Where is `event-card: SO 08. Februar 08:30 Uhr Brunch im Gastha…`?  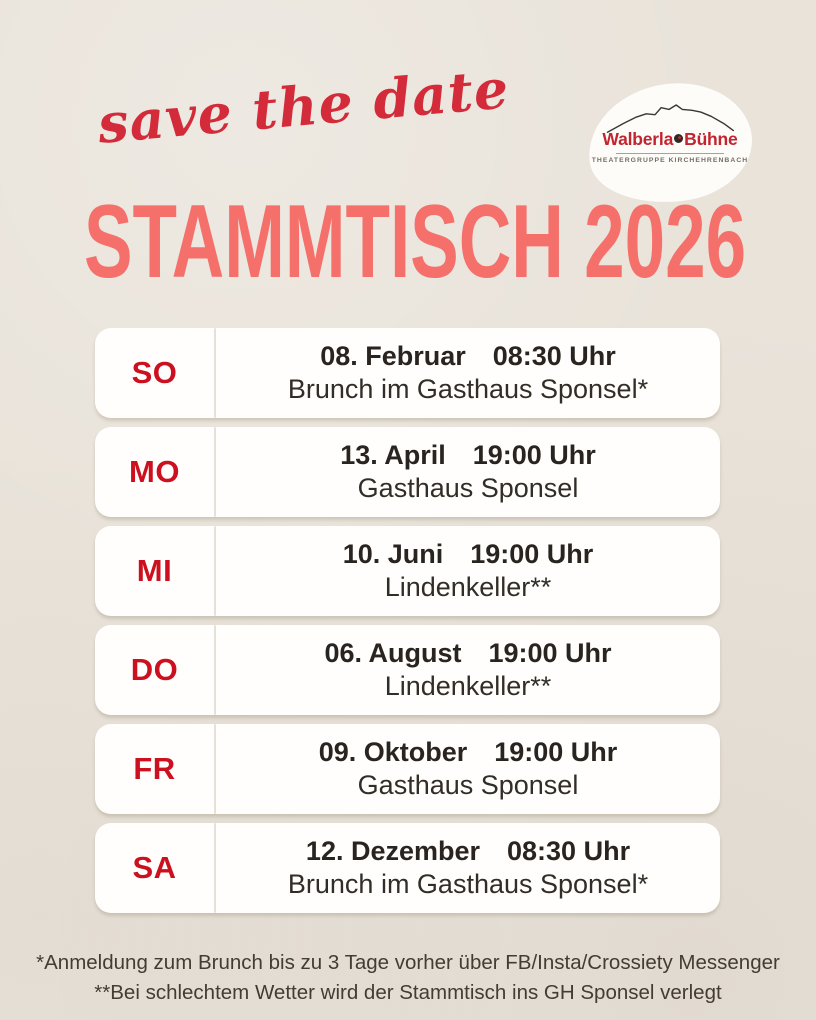
event-card: SO 08. Februar 08:30 Uhr Brunch im Gastha… is located at coordinates (407, 373).